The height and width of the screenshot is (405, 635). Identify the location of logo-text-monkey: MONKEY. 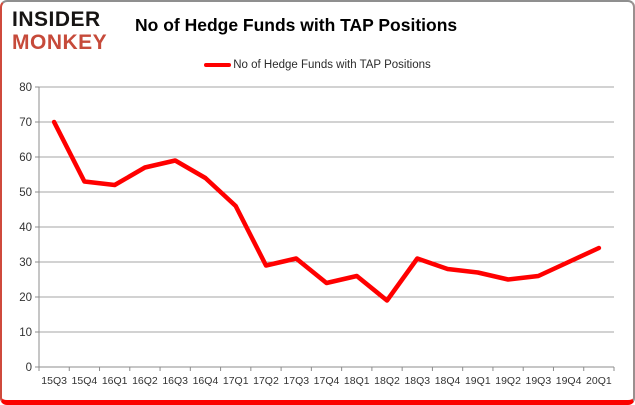
(60, 42).